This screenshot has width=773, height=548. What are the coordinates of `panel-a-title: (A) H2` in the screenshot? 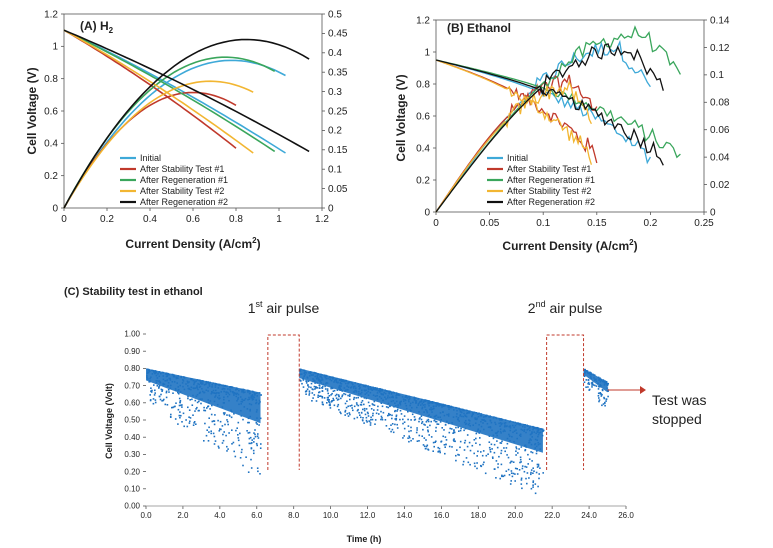 It's located at (97, 27).